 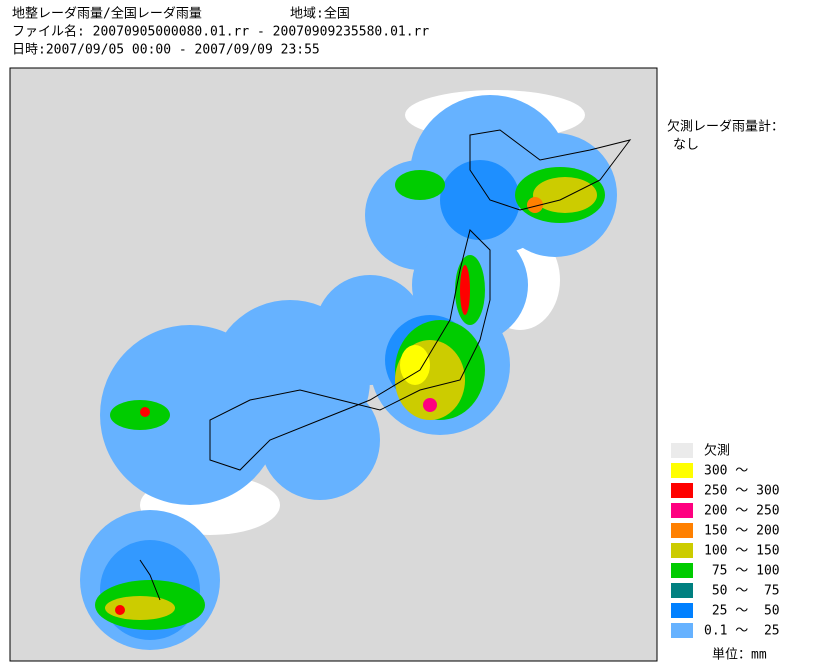 What do you see at coordinates (717, 451) in the screenshot?
I see `legend-label: 欠測` at bounding box center [717, 451].